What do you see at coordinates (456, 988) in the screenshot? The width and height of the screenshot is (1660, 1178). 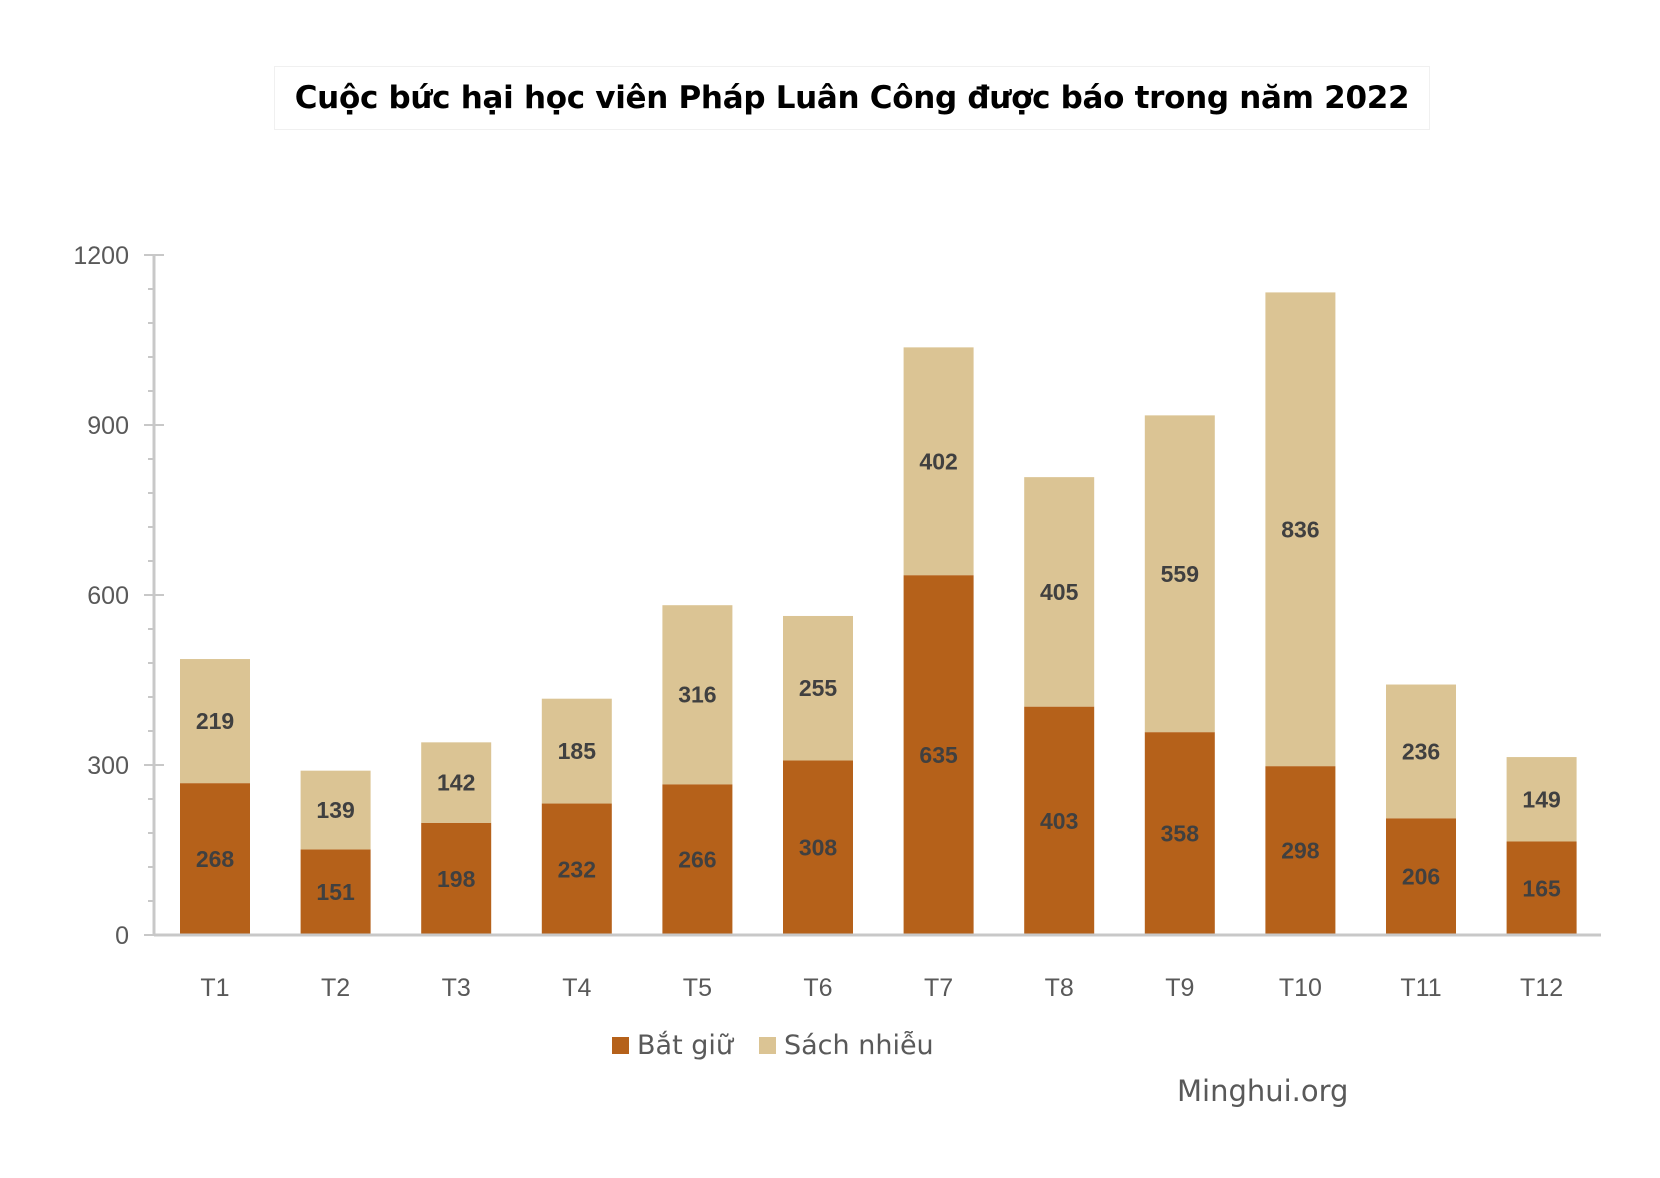 I see `x-tick-label: T3` at bounding box center [456, 988].